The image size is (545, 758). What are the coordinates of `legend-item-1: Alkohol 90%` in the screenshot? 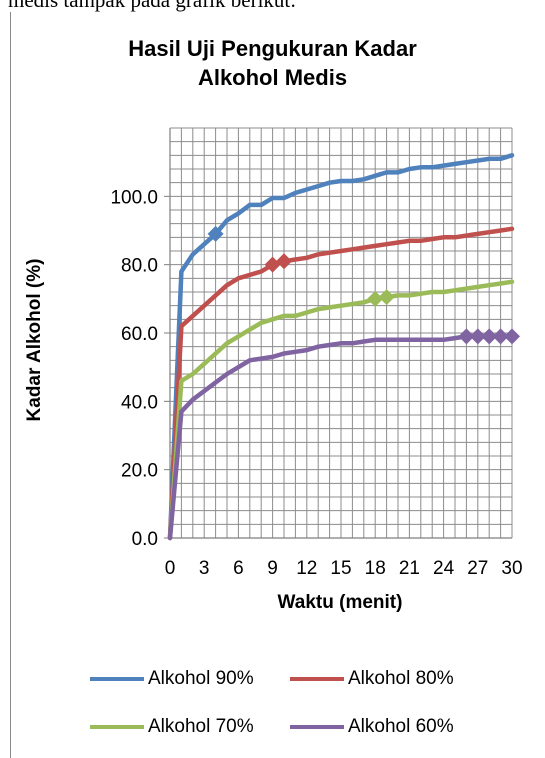 It's located at (172, 679).